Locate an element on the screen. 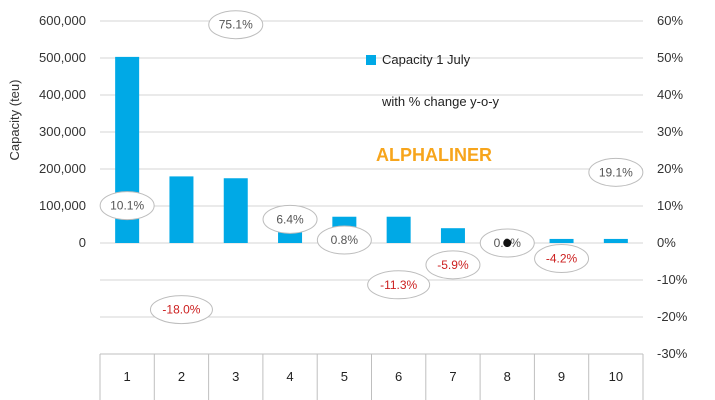 Image resolution: width=715 pixels, height=400 pixels. legend-note: with % change y-o-y is located at coordinates (440, 101).